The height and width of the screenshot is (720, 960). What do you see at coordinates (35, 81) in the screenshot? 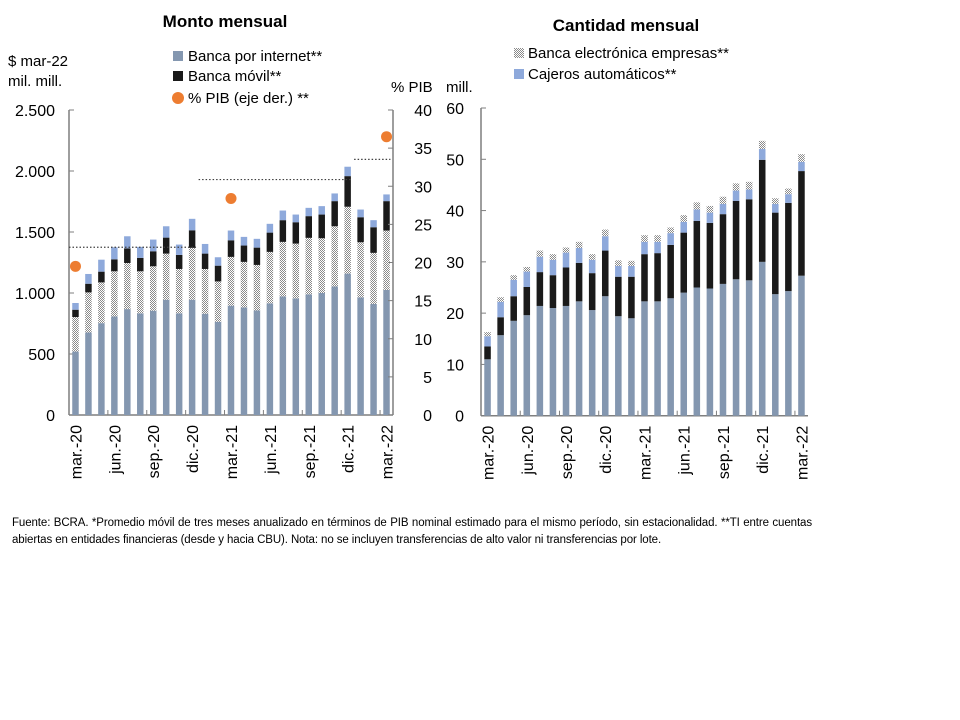
I see `left-y-axis-unit-line2: mil. mill.` at bounding box center [35, 81].